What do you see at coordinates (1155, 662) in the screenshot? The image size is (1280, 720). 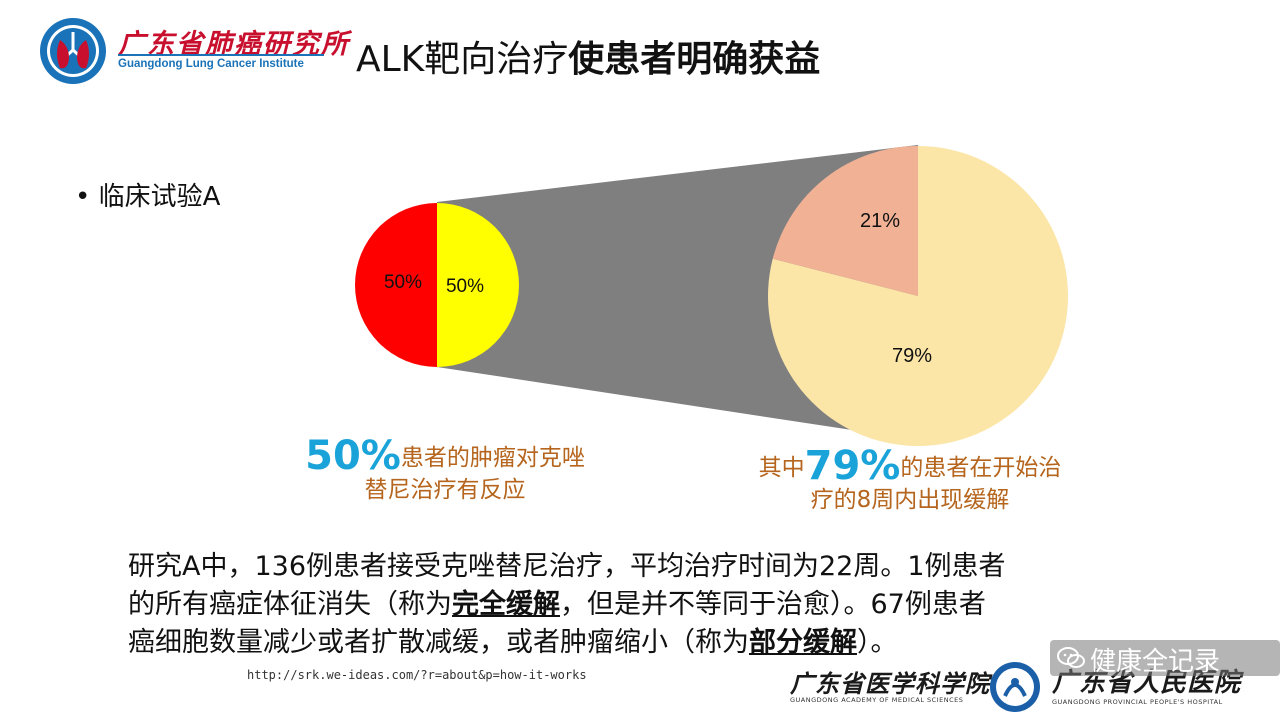 I see `wechat-account-name: 健康全记录` at bounding box center [1155, 662].